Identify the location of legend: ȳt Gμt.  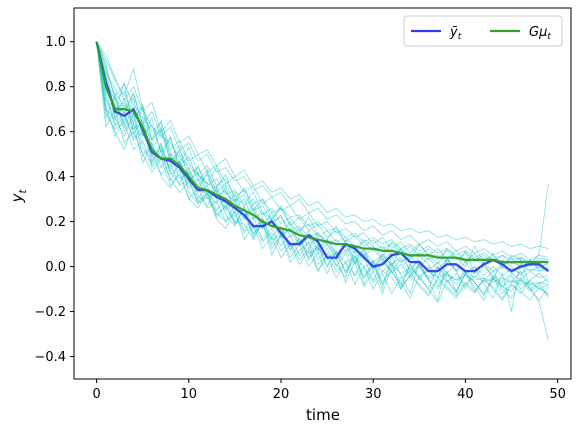
(483, 31).